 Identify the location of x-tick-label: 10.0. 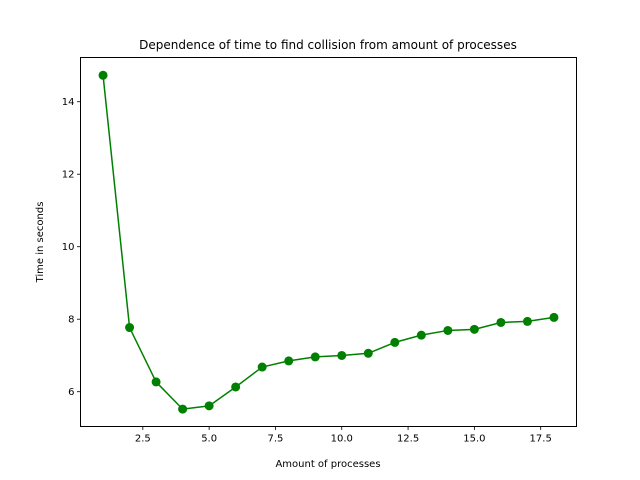
(342, 439).